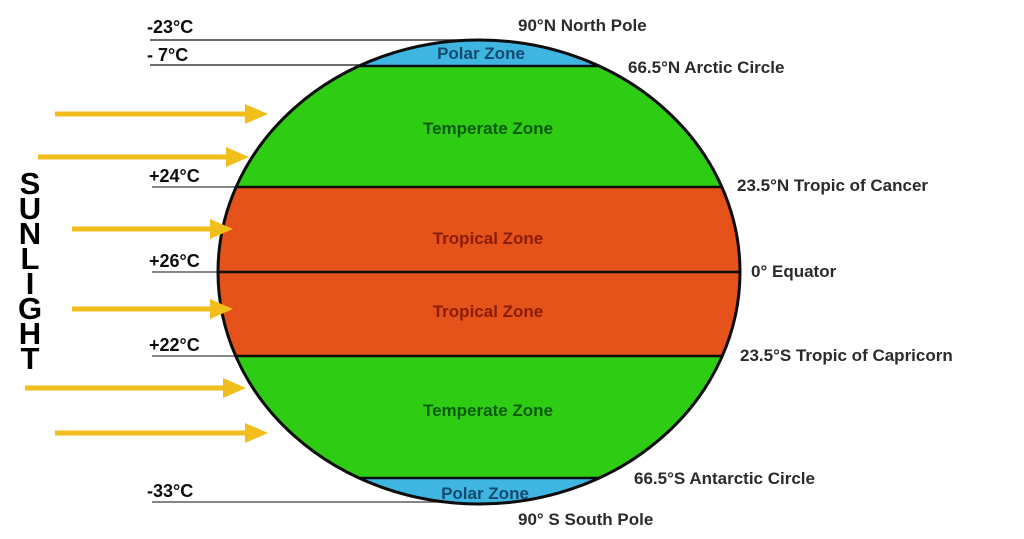  Describe the element at coordinates (488, 238) in the screenshot. I see `tropical-zone-north-label: Tropical Zone` at that location.